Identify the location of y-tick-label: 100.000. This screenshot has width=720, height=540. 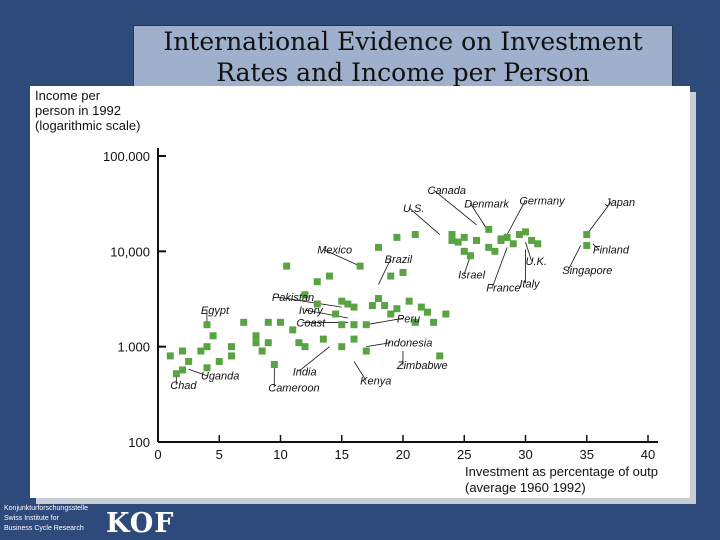
(126, 156).